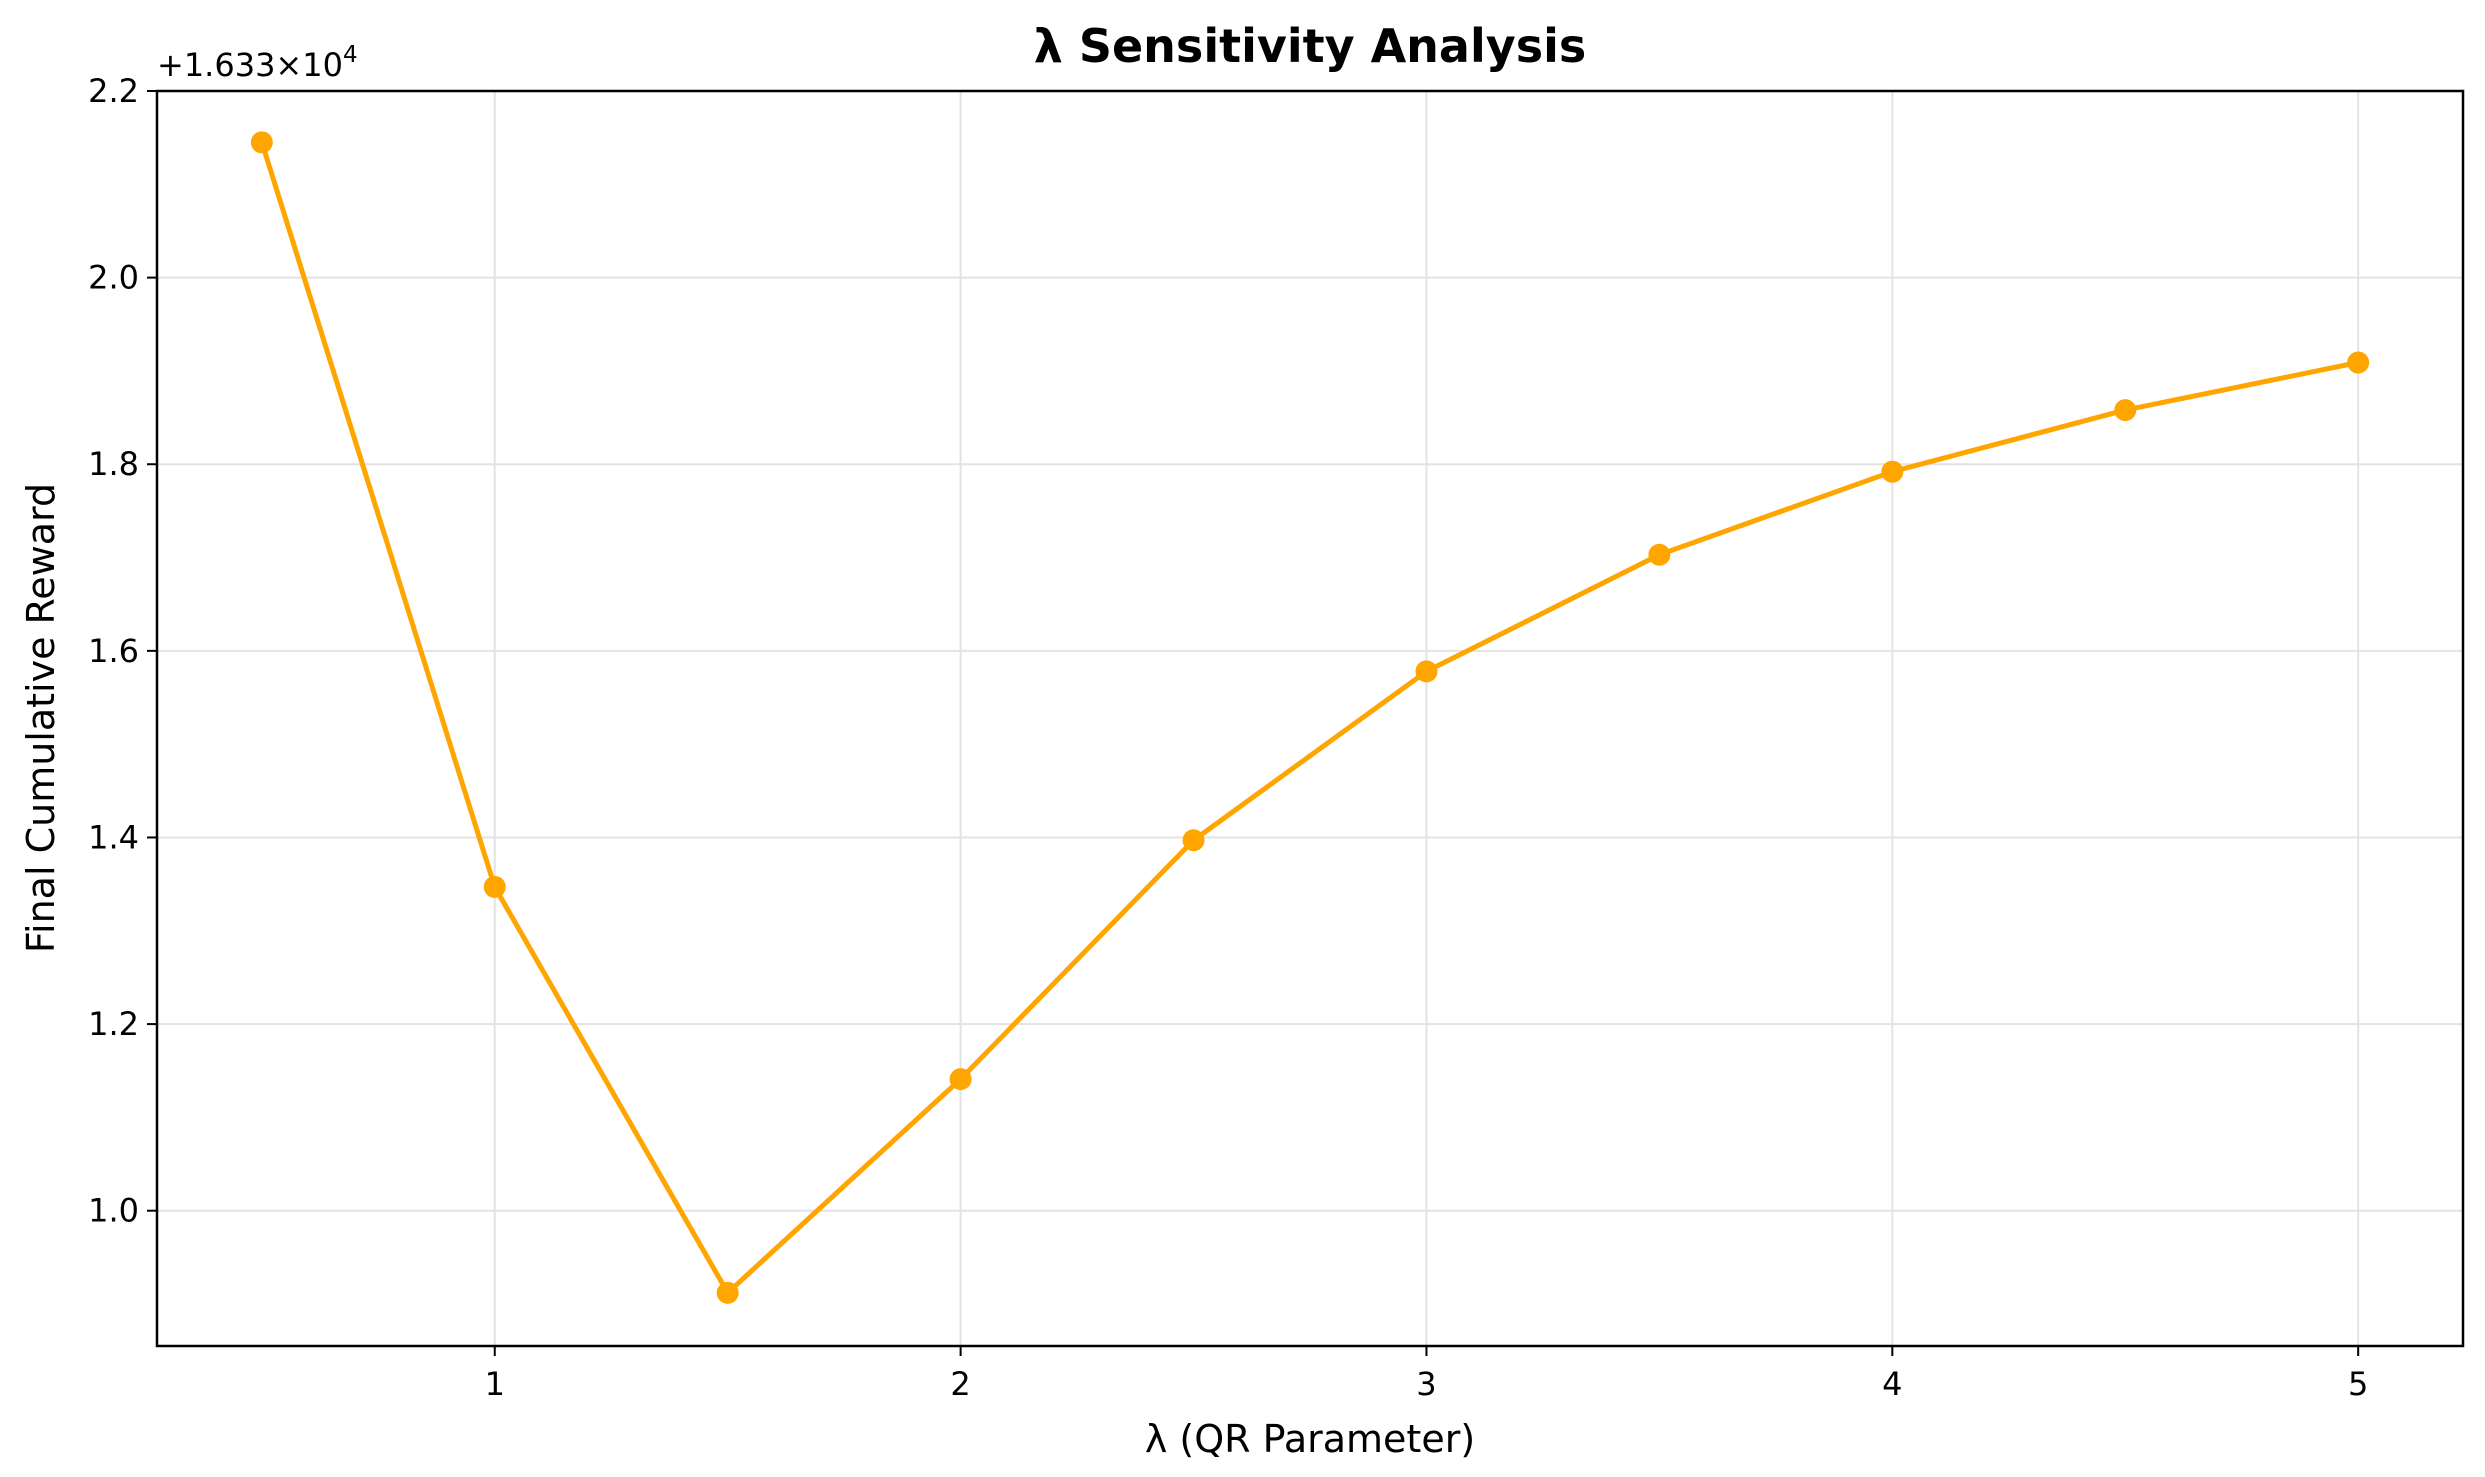 Image resolution: width=2485 pixels, height=1477 pixels. I want to click on x-tick-label: 5, so click(2358, 1384).